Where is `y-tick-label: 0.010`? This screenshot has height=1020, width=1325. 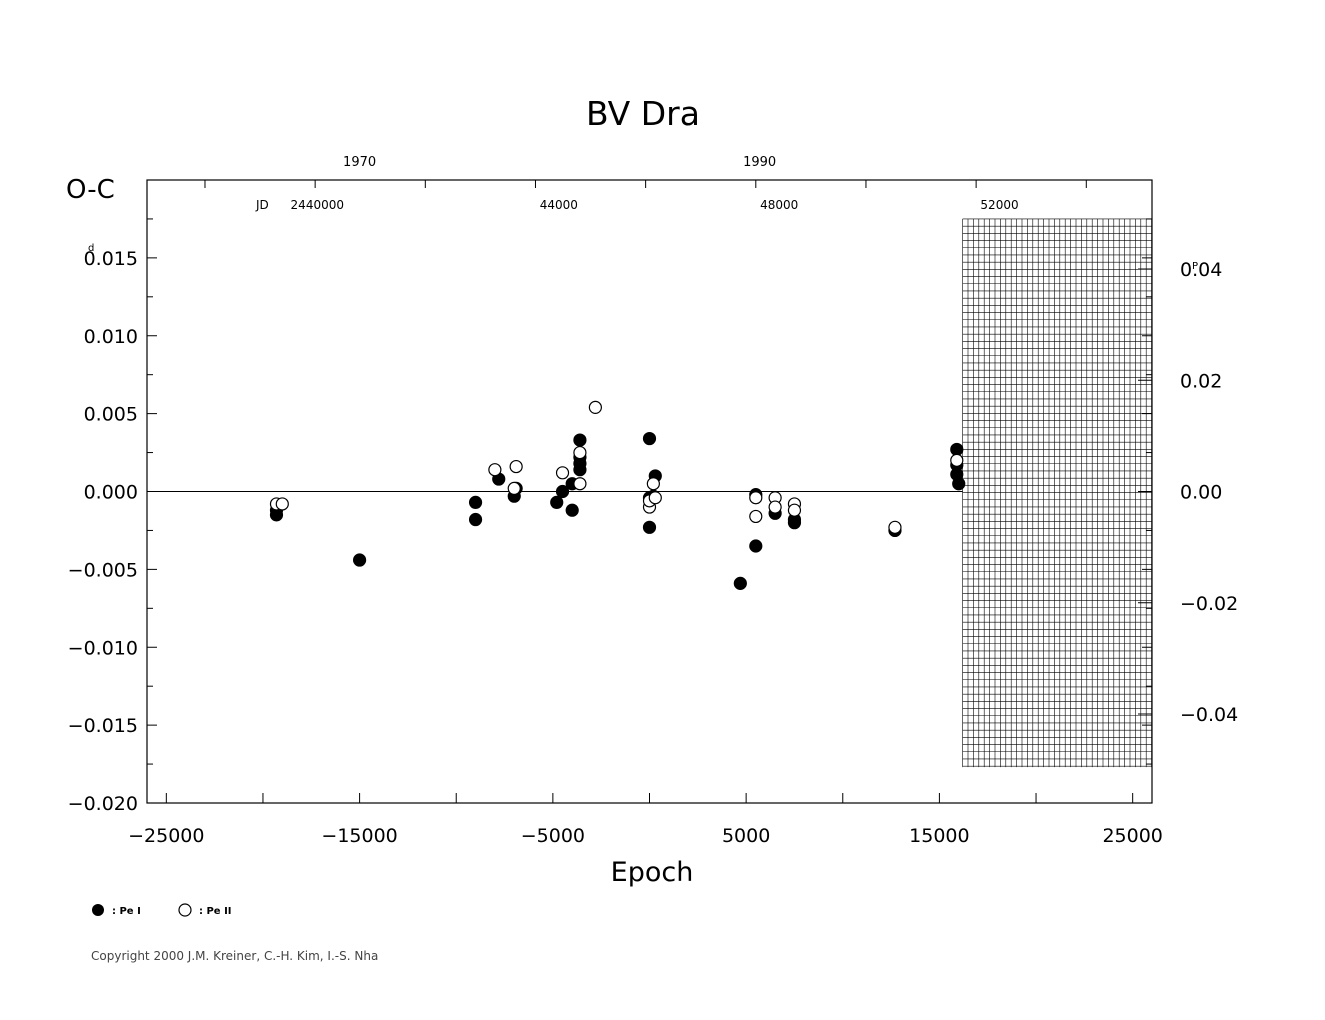
y-tick-label: 0.010 is located at coordinates (111, 337).